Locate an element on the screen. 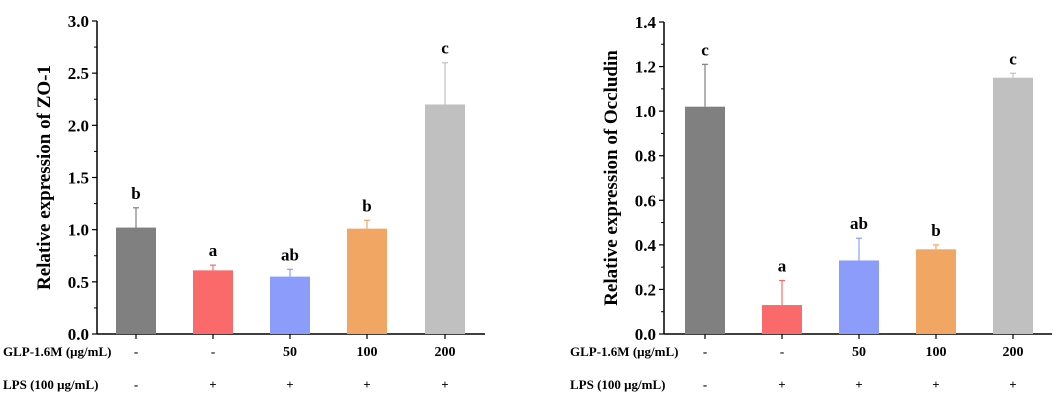 This screenshot has width=1060, height=401. y-tick-label: 2.5 is located at coordinates (78, 73).